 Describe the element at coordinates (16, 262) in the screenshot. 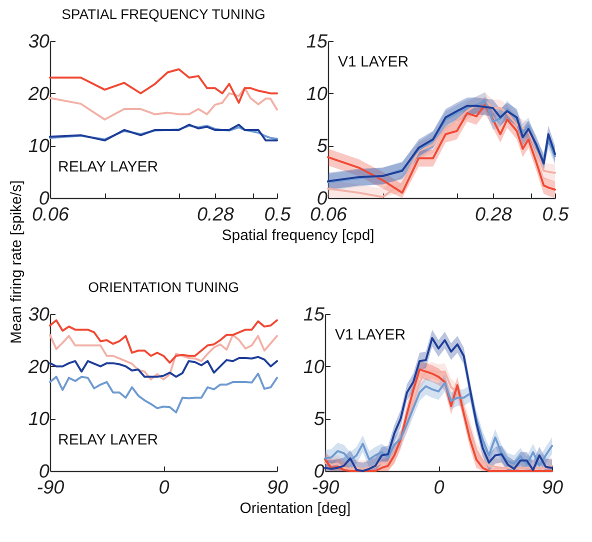

I see `y-axis-title: Mean firing rate [spike/s]` at that location.